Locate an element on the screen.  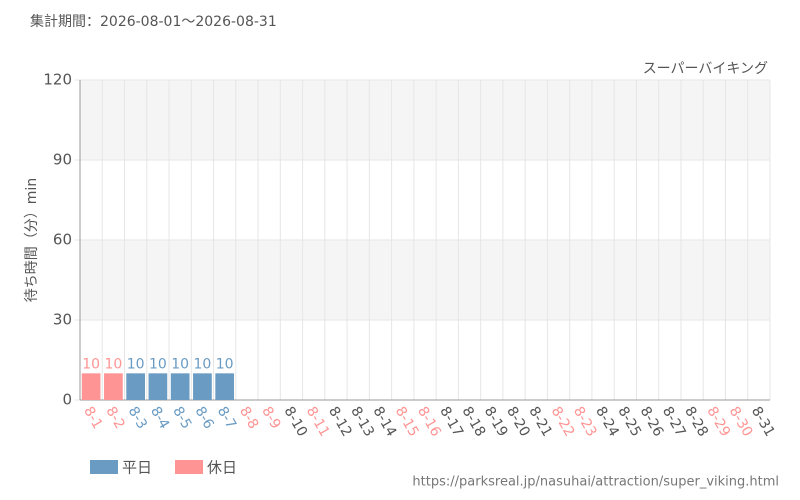
y-tick-label: 90 is located at coordinates (62, 160).